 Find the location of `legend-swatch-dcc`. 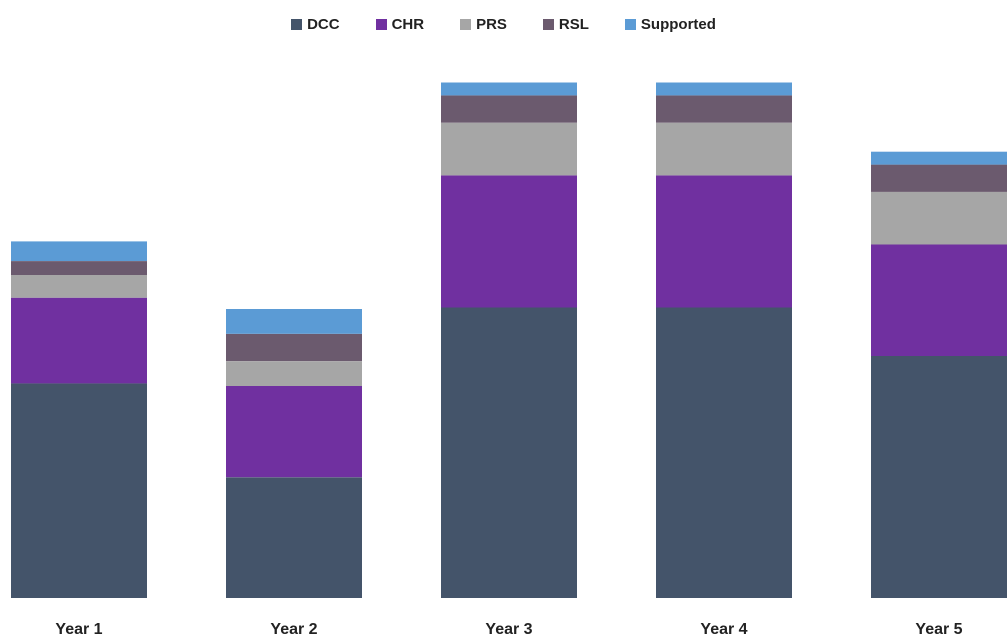

legend-swatch-dcc is located at coordinates (297, 24).